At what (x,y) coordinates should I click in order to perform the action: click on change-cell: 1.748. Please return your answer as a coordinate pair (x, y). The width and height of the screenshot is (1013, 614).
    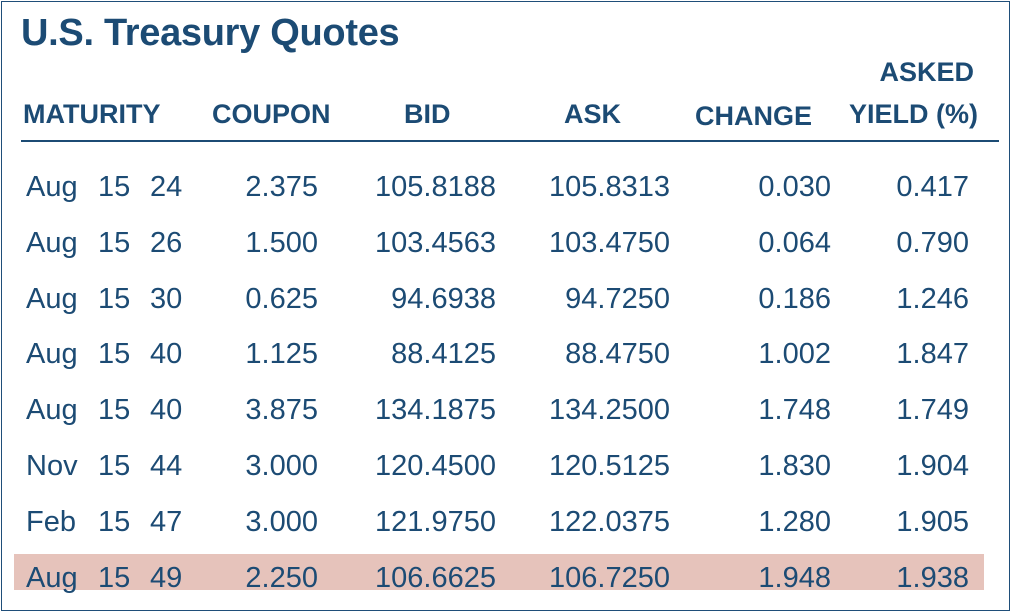
    Looking at the image, I should click on (794, 410).